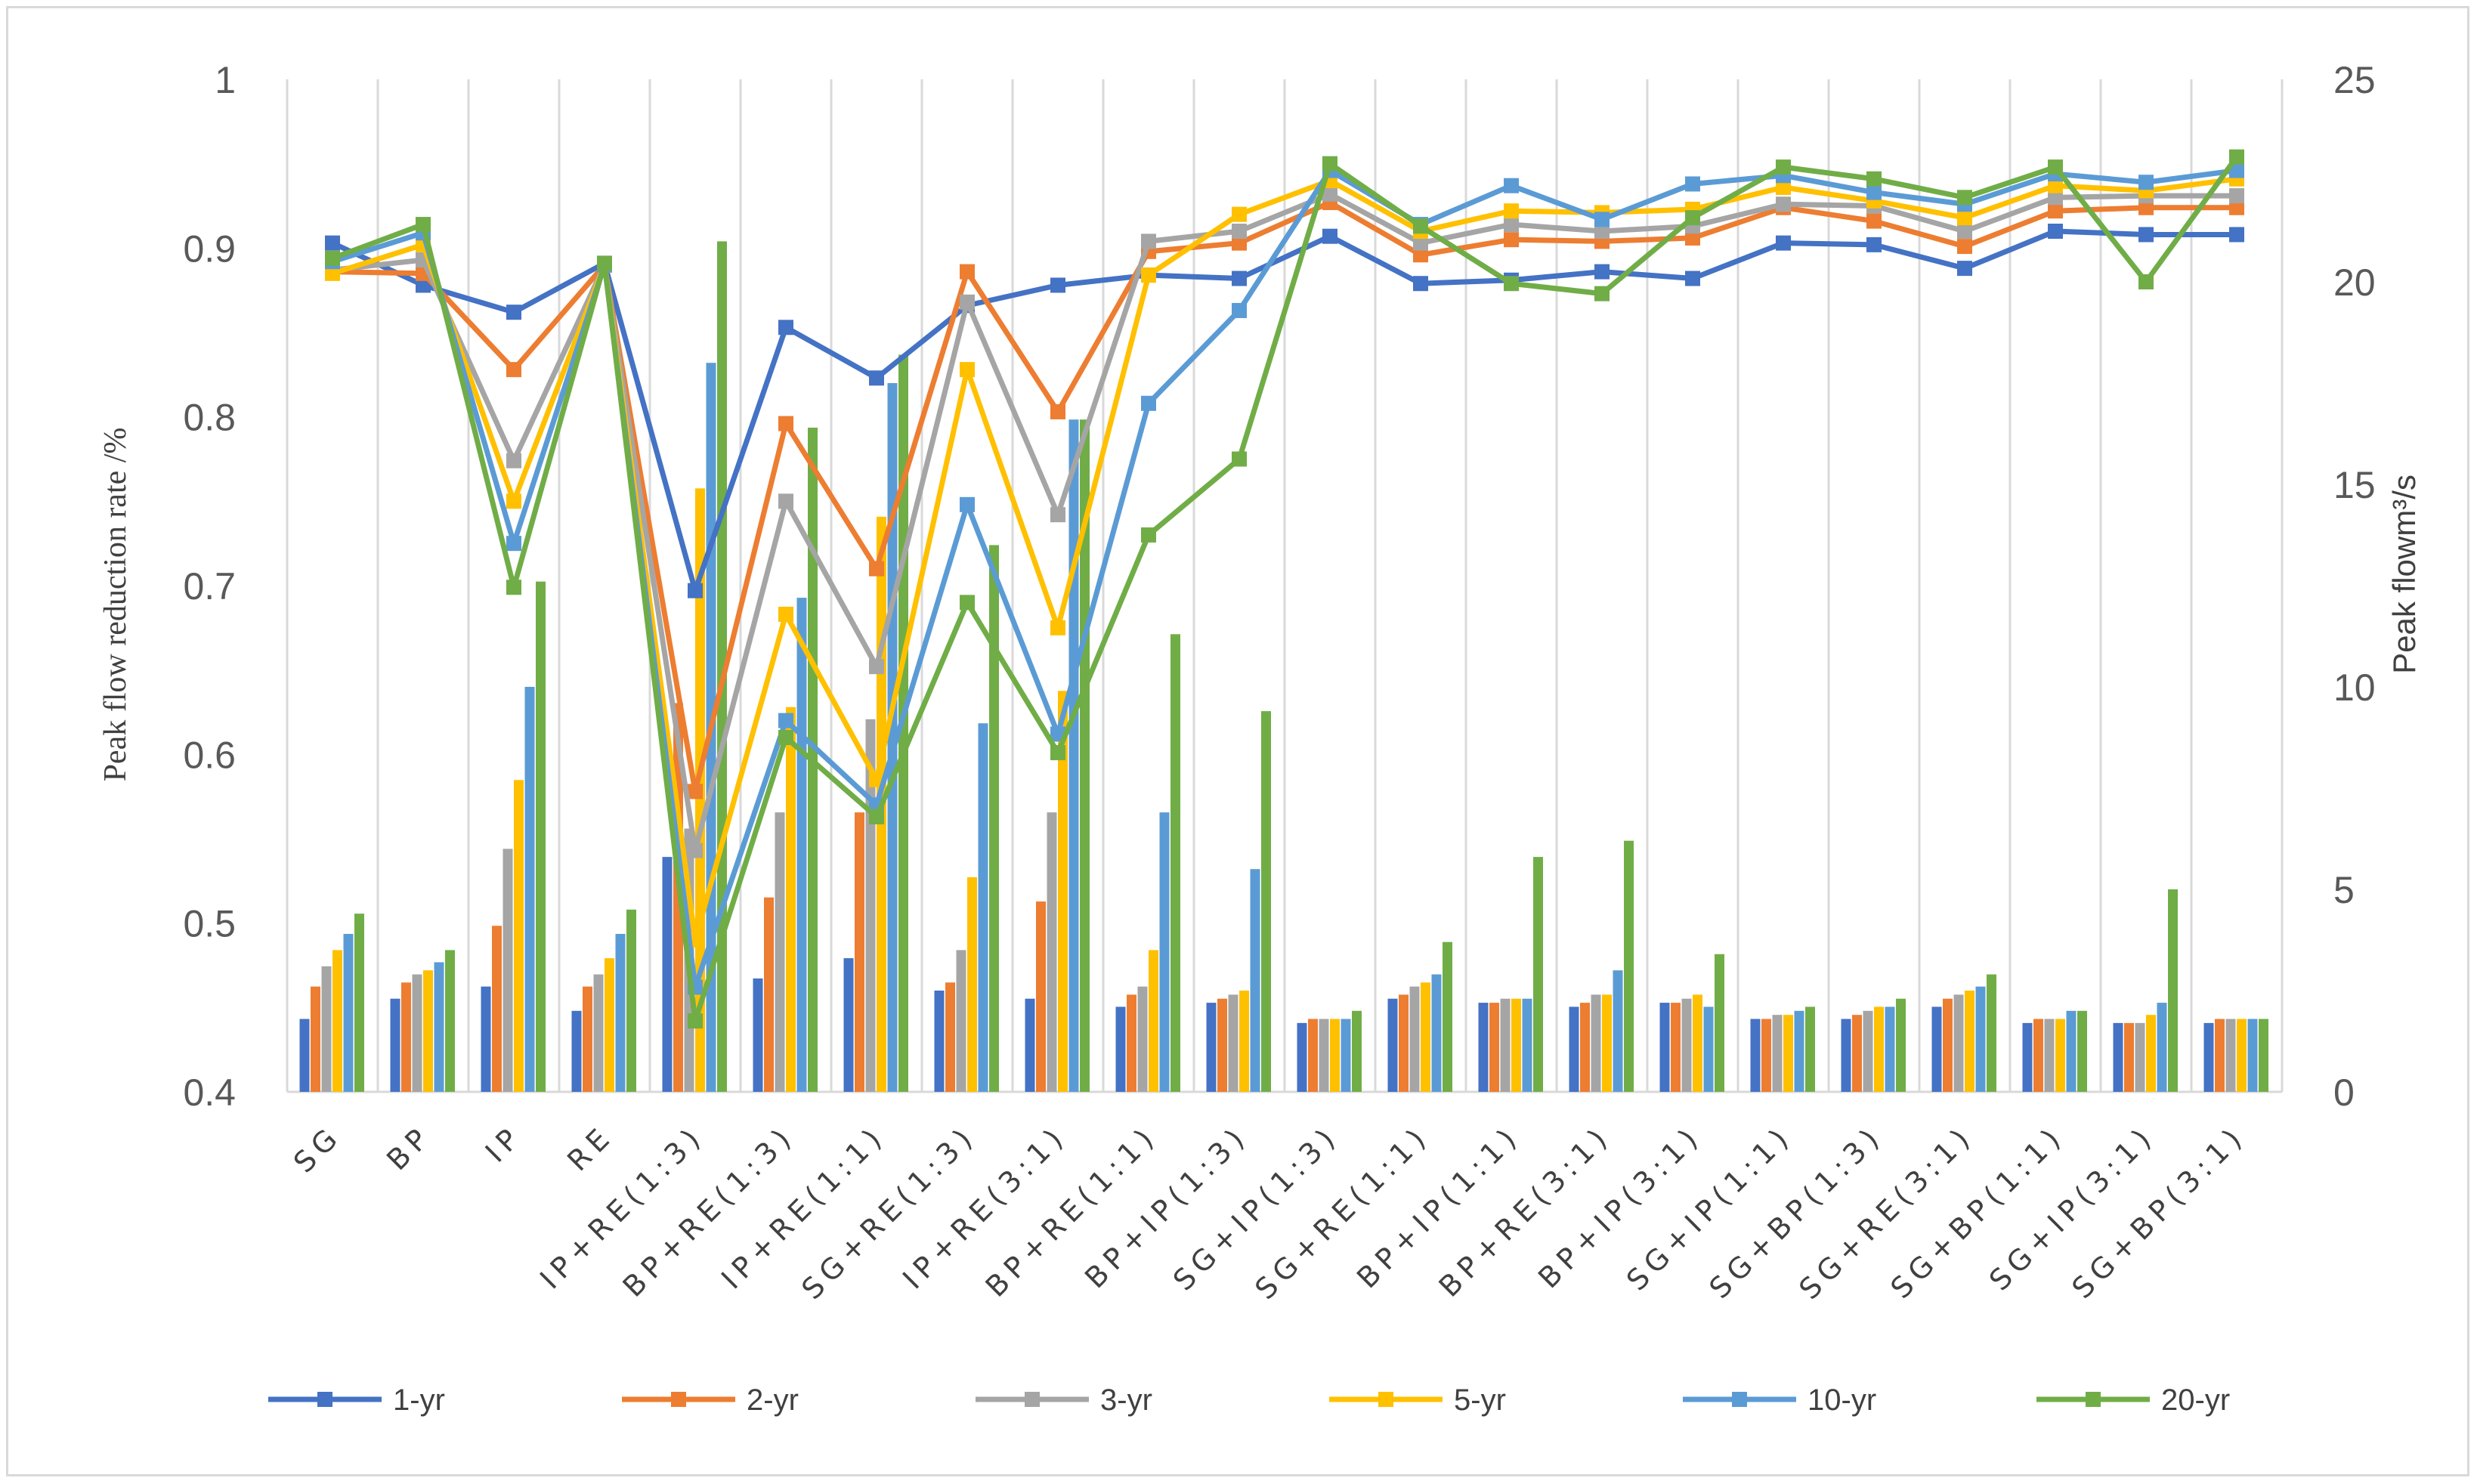 This screenshot has height=1484, width=2477. Describe the element at coordinates (2344, 1092) in the screenshot. I see `right-tick-label: 0` at that location.